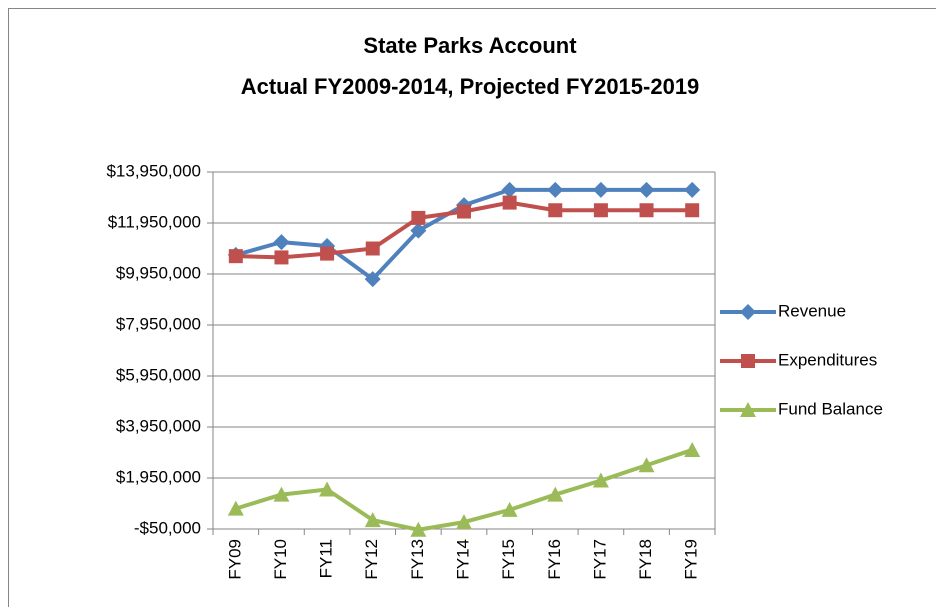 This screenshot has width=936, height=607. Describe the element at coordinates (158, 323) in the screenshot. I see `y-tick-label: $7,950,000` at that location.